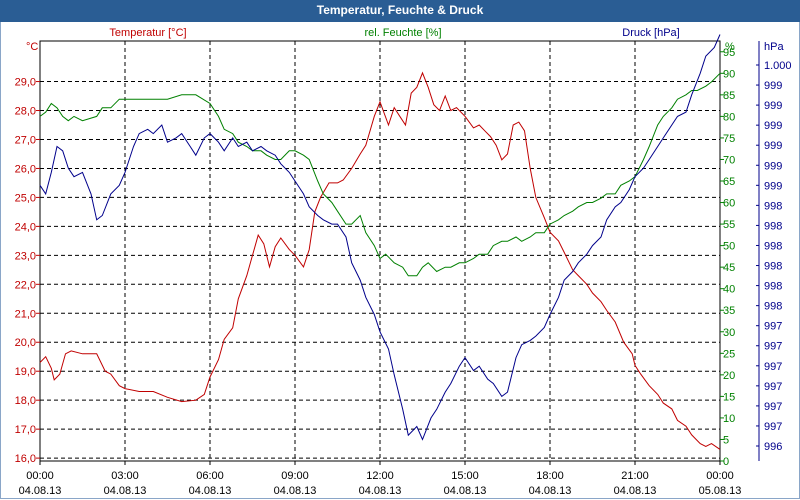 This screenshot has height=500, width=800. What do you see at coordinates (25, 430) in the screenshot?
I see `temp-tick-label: 17,0` at bounding box center [25, 430].